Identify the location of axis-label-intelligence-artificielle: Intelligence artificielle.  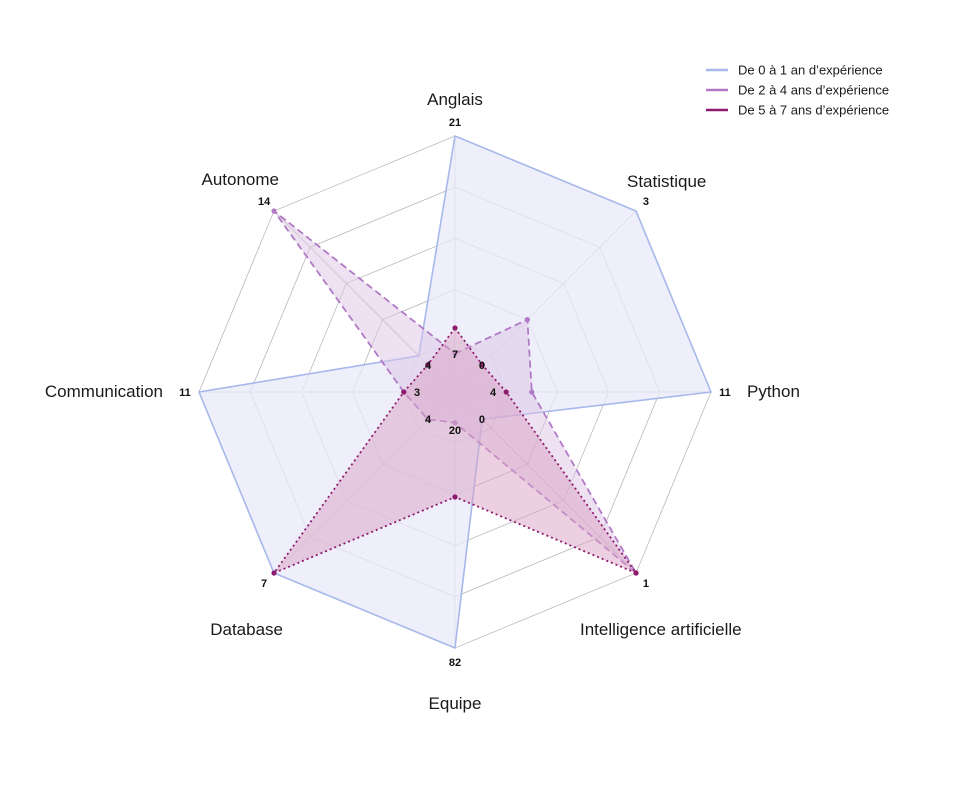
(661, 629).